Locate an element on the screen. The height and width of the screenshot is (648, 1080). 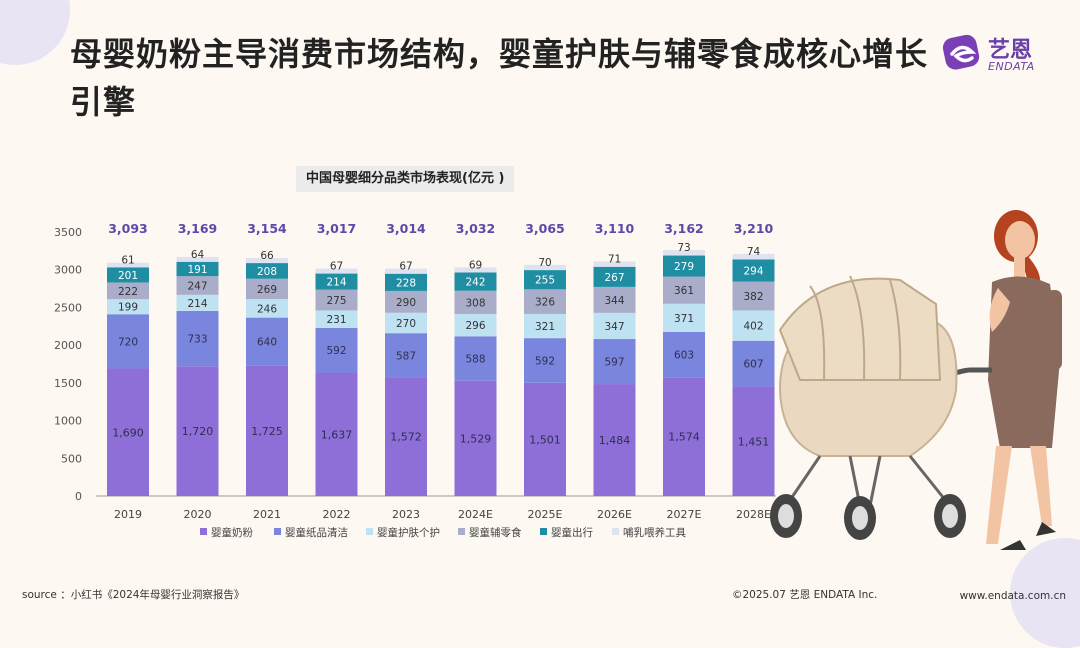
logo-text-en: ENDATA is located at coordinates (1011, 66).